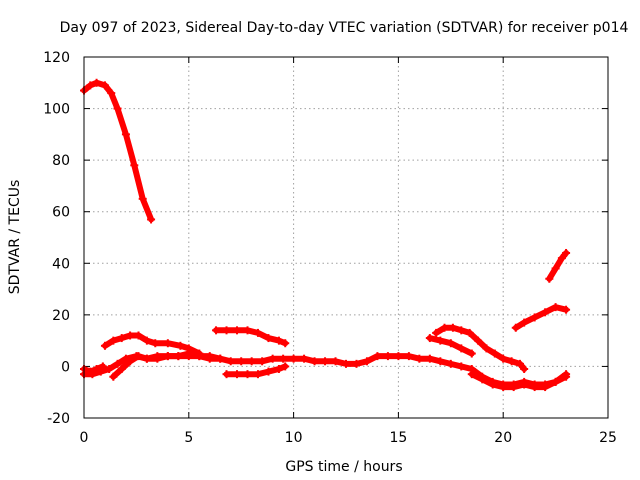 The height and width of the screenshot is (480, 640). I want to click on y-axis-label: SDTVAR / TECUs, so click(15, 237).